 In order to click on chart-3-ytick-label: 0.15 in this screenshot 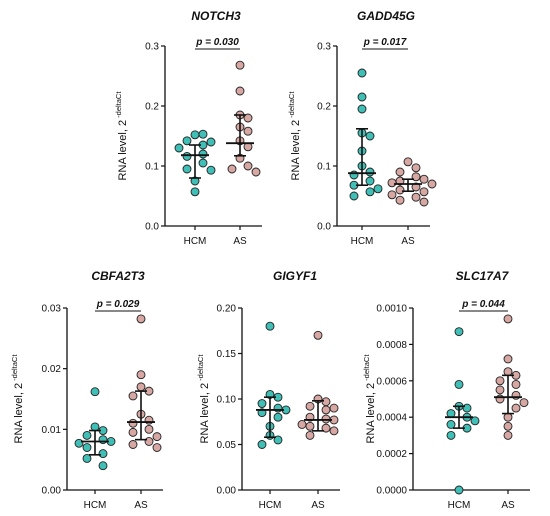, I will do `click(227, 354)`.